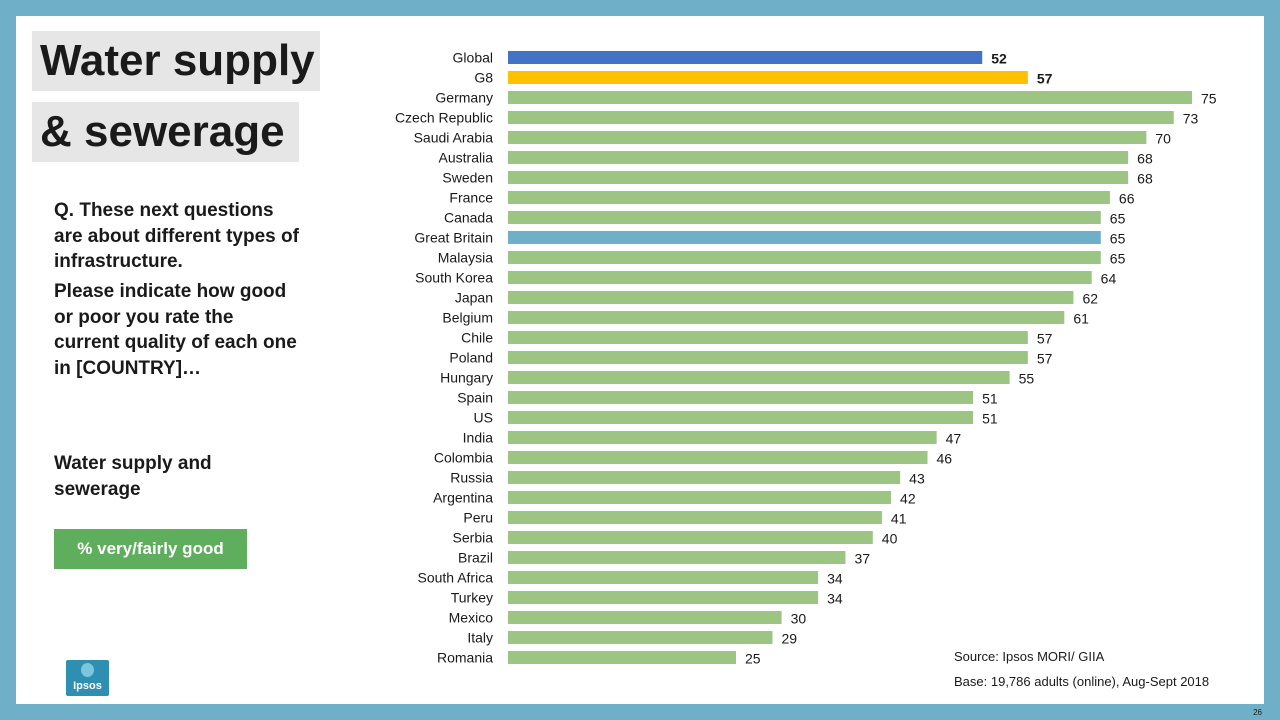 This screenshot has height=720, width=1280. Describe the element at coordinates (818, 177) in the screenshot. I see `bar-sweden` at that location.